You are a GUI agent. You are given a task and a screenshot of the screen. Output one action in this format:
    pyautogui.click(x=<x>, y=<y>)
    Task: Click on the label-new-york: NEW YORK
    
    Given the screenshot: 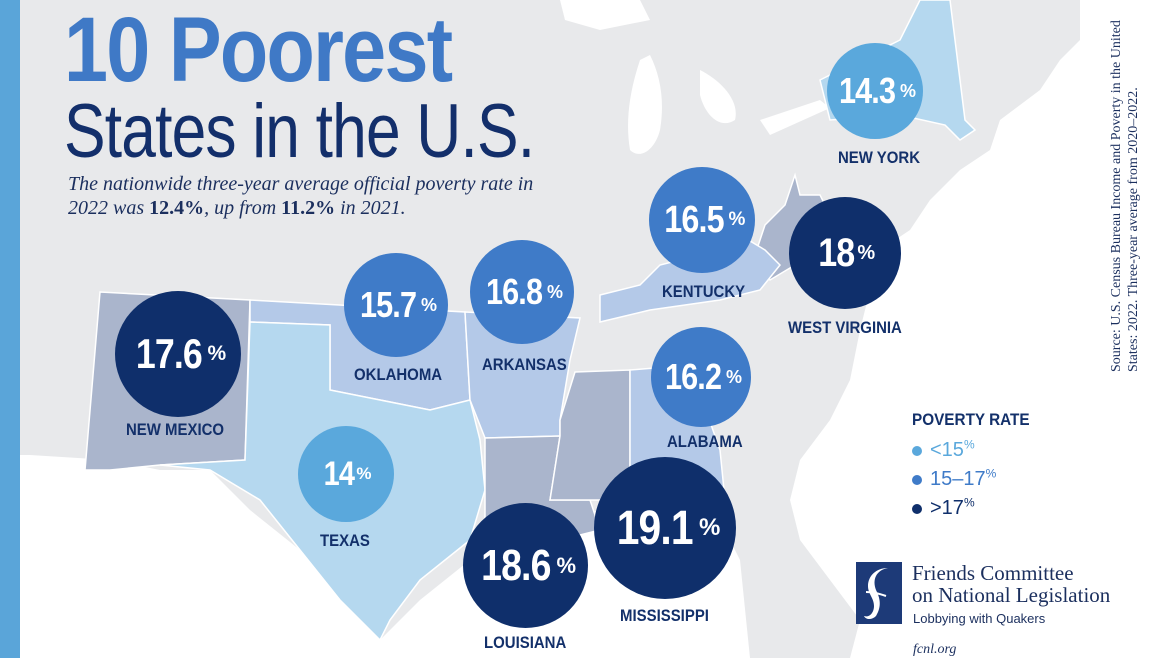 What is the action you would take?
    pyautogui.click(x=879, y=157)
    